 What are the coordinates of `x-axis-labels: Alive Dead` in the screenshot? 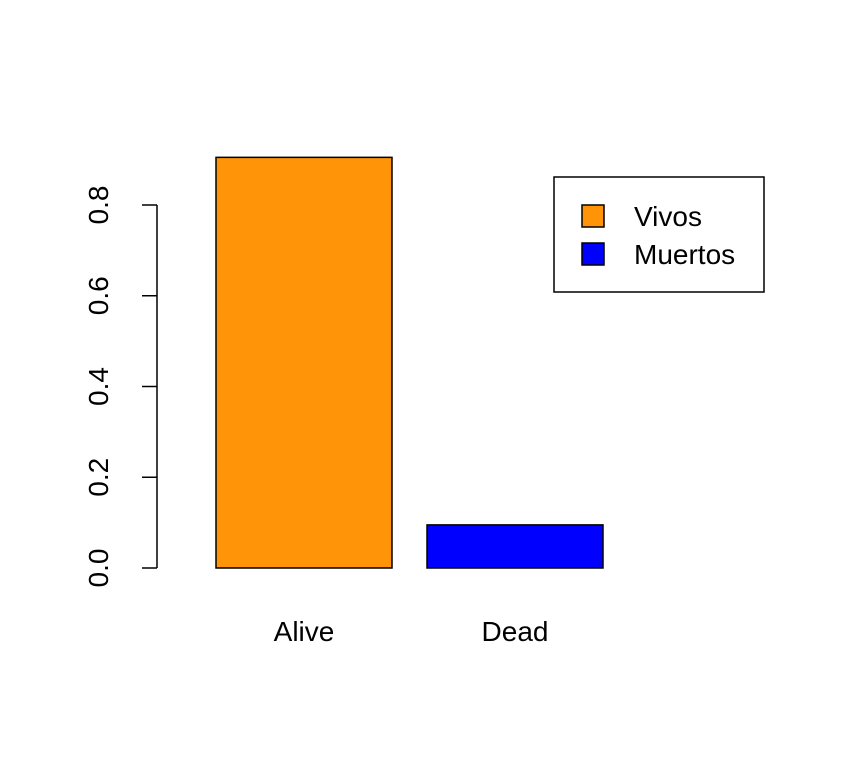 It's located at (411, 631).